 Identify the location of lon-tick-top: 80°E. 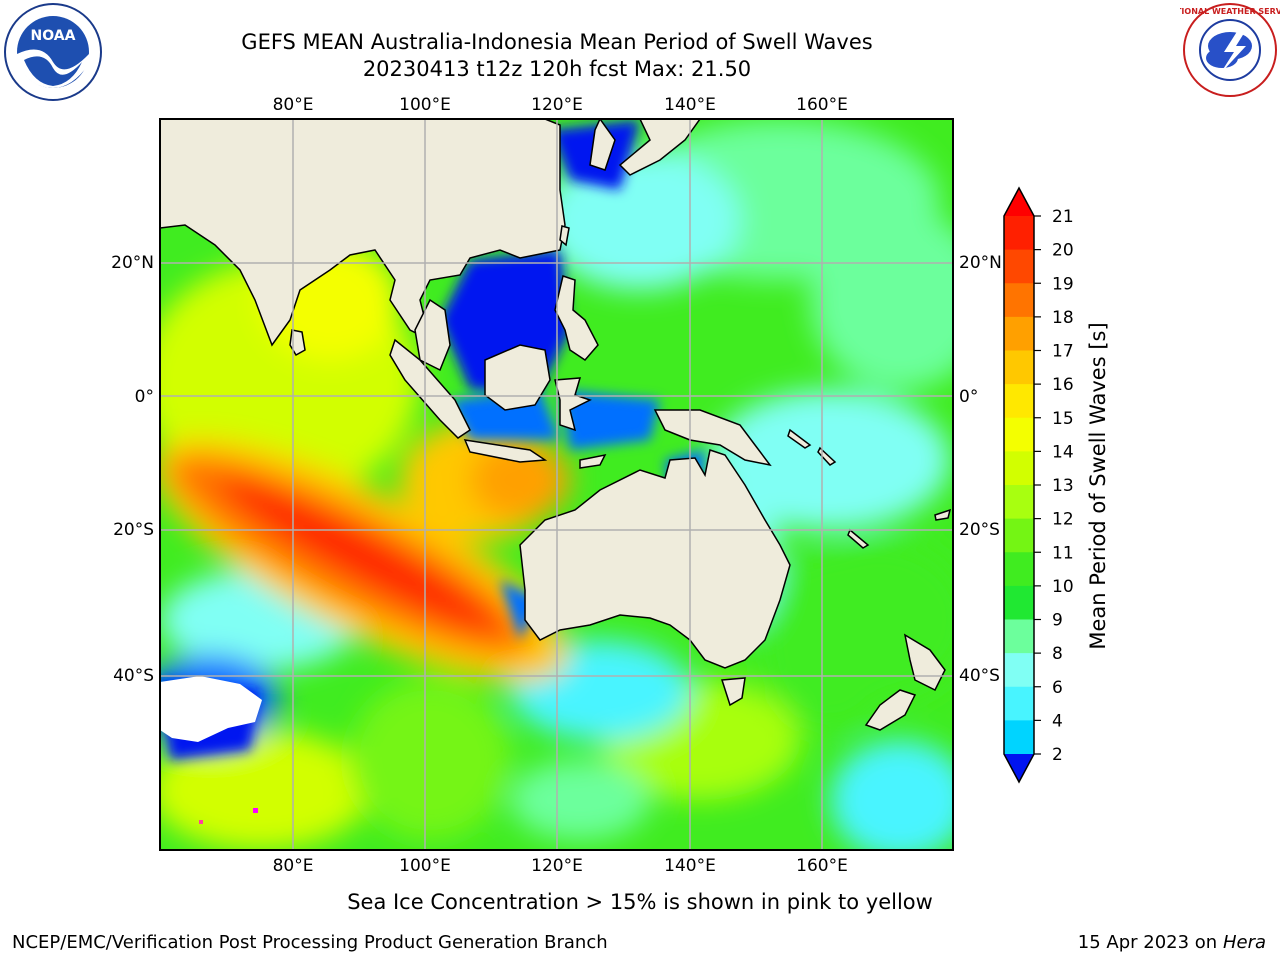
(293, 105).